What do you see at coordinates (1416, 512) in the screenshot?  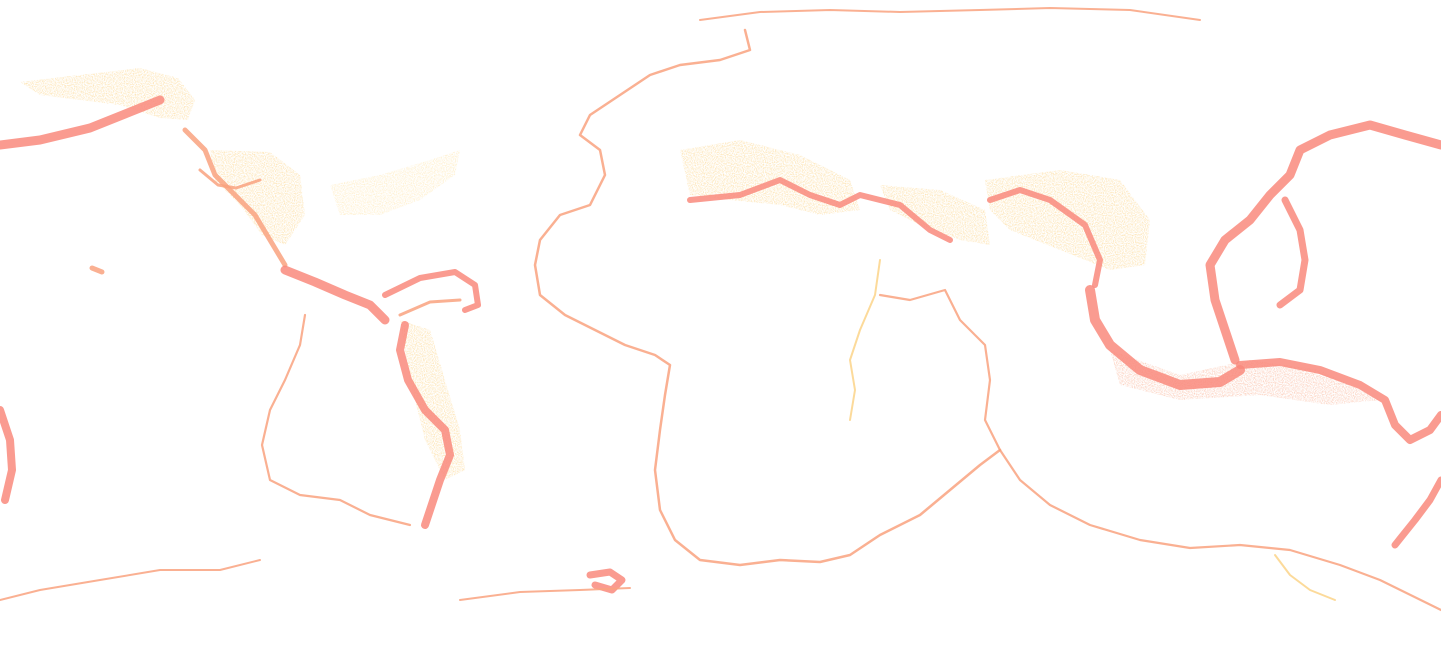 I see `tonga-kermadec` at bounding box center [1416, 512].